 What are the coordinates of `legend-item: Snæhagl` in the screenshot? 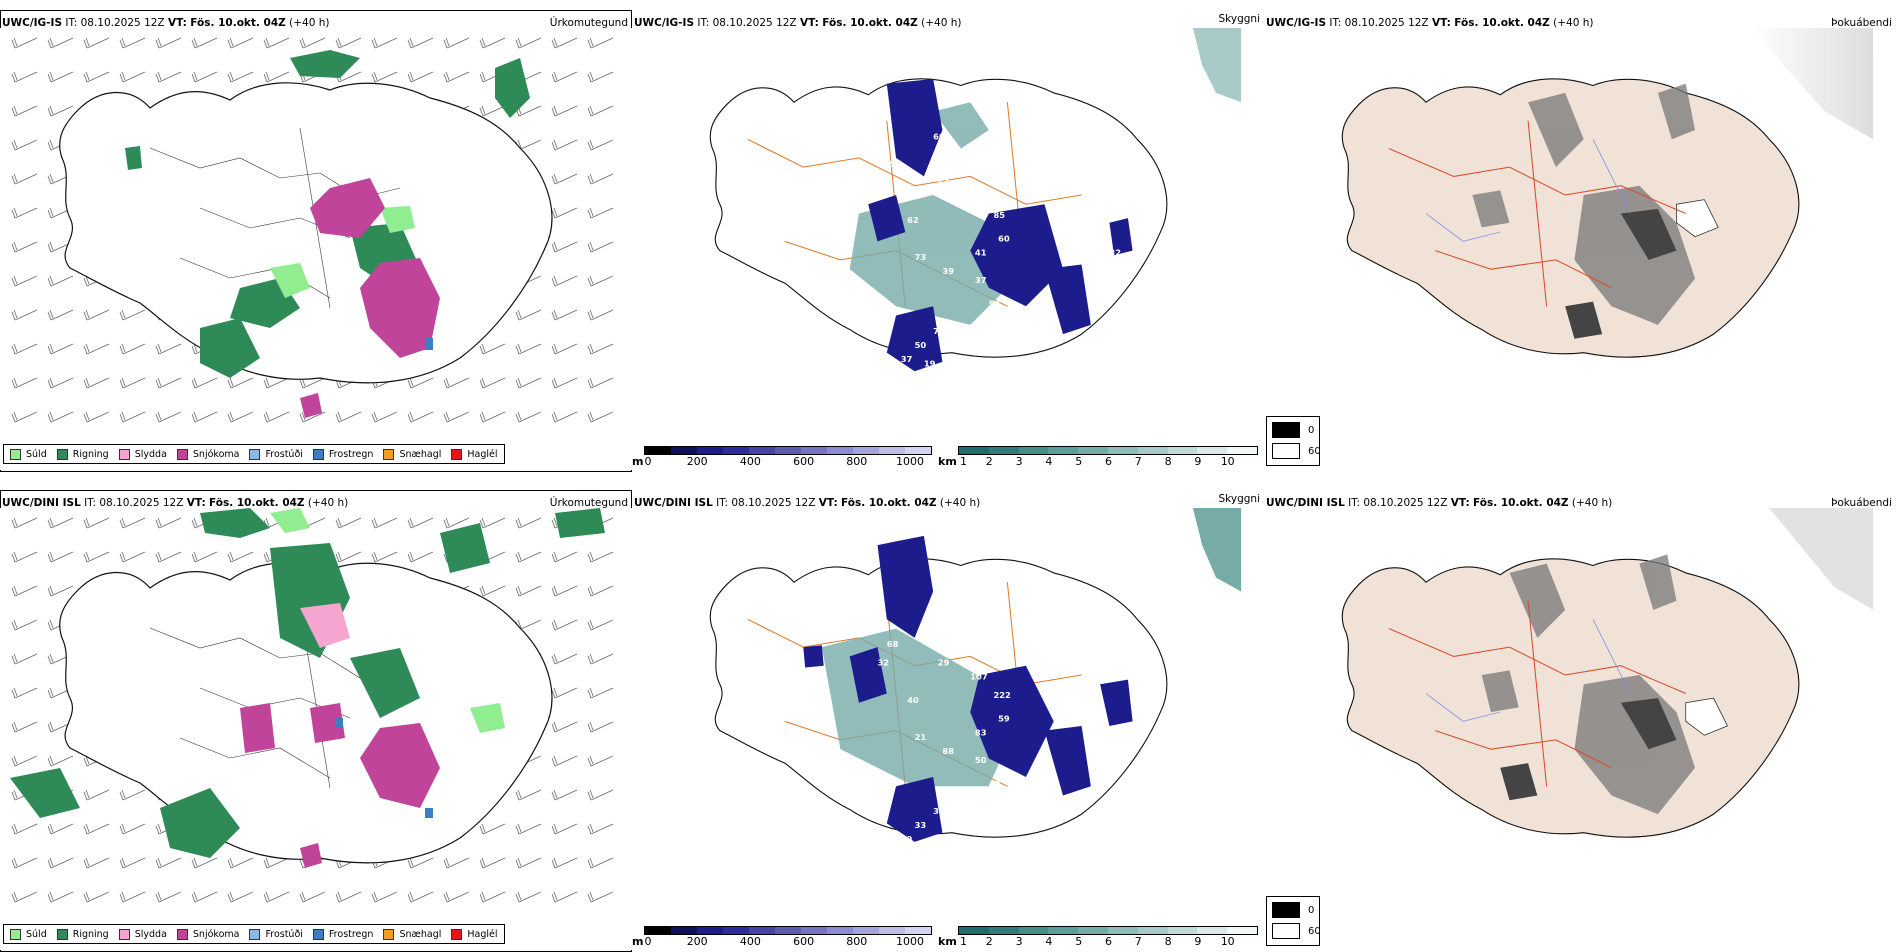 It's located at (412, 934).